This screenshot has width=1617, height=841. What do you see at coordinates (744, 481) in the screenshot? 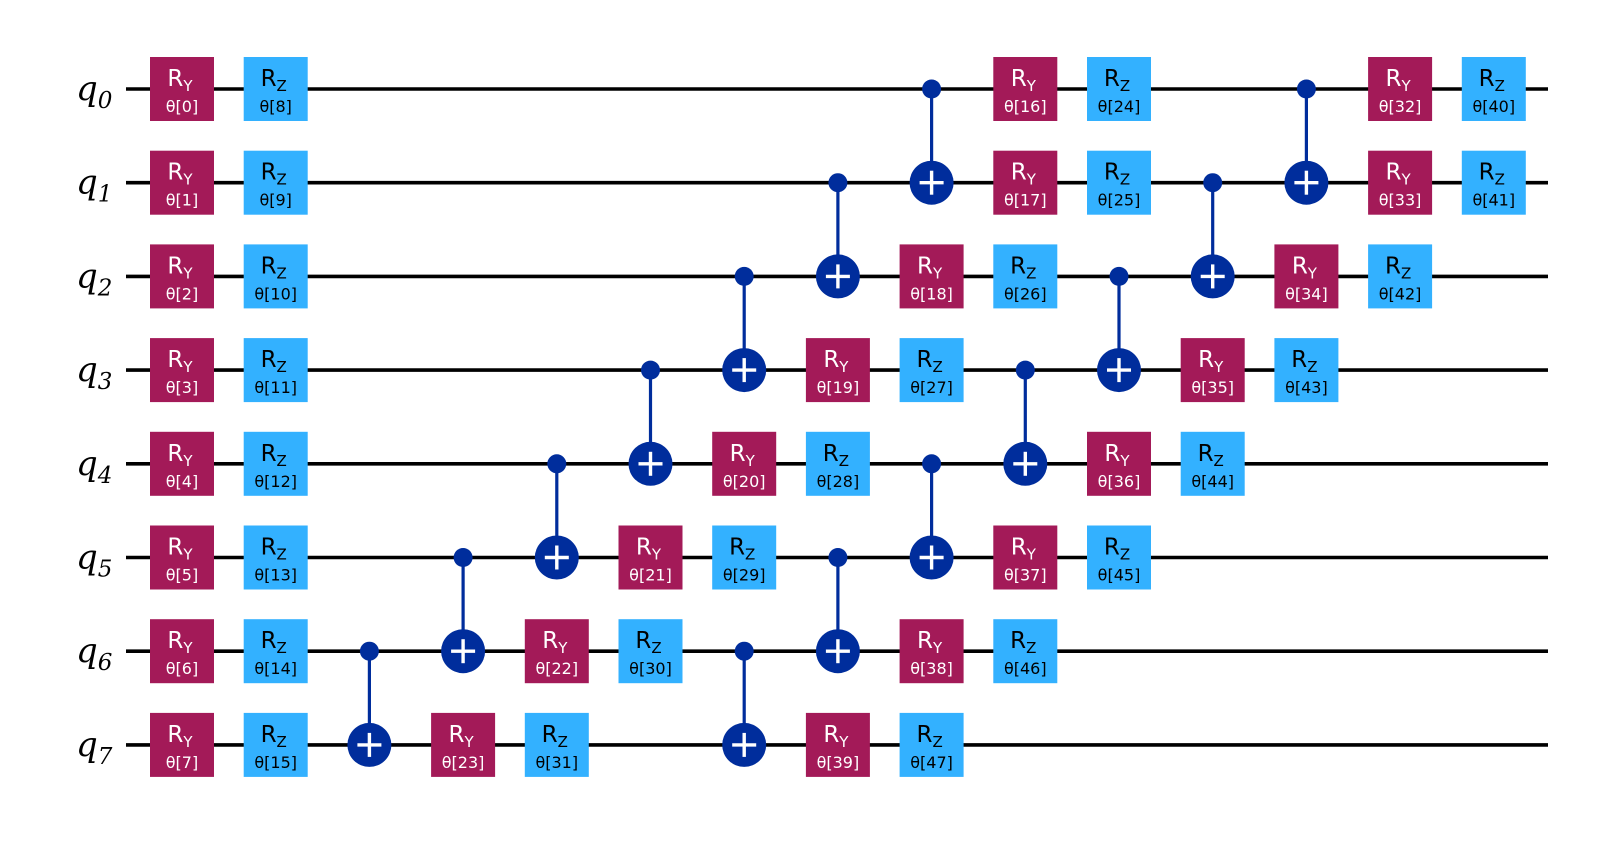
I see `gate-parameter: θ[20]` at bounding box center [744, 481].